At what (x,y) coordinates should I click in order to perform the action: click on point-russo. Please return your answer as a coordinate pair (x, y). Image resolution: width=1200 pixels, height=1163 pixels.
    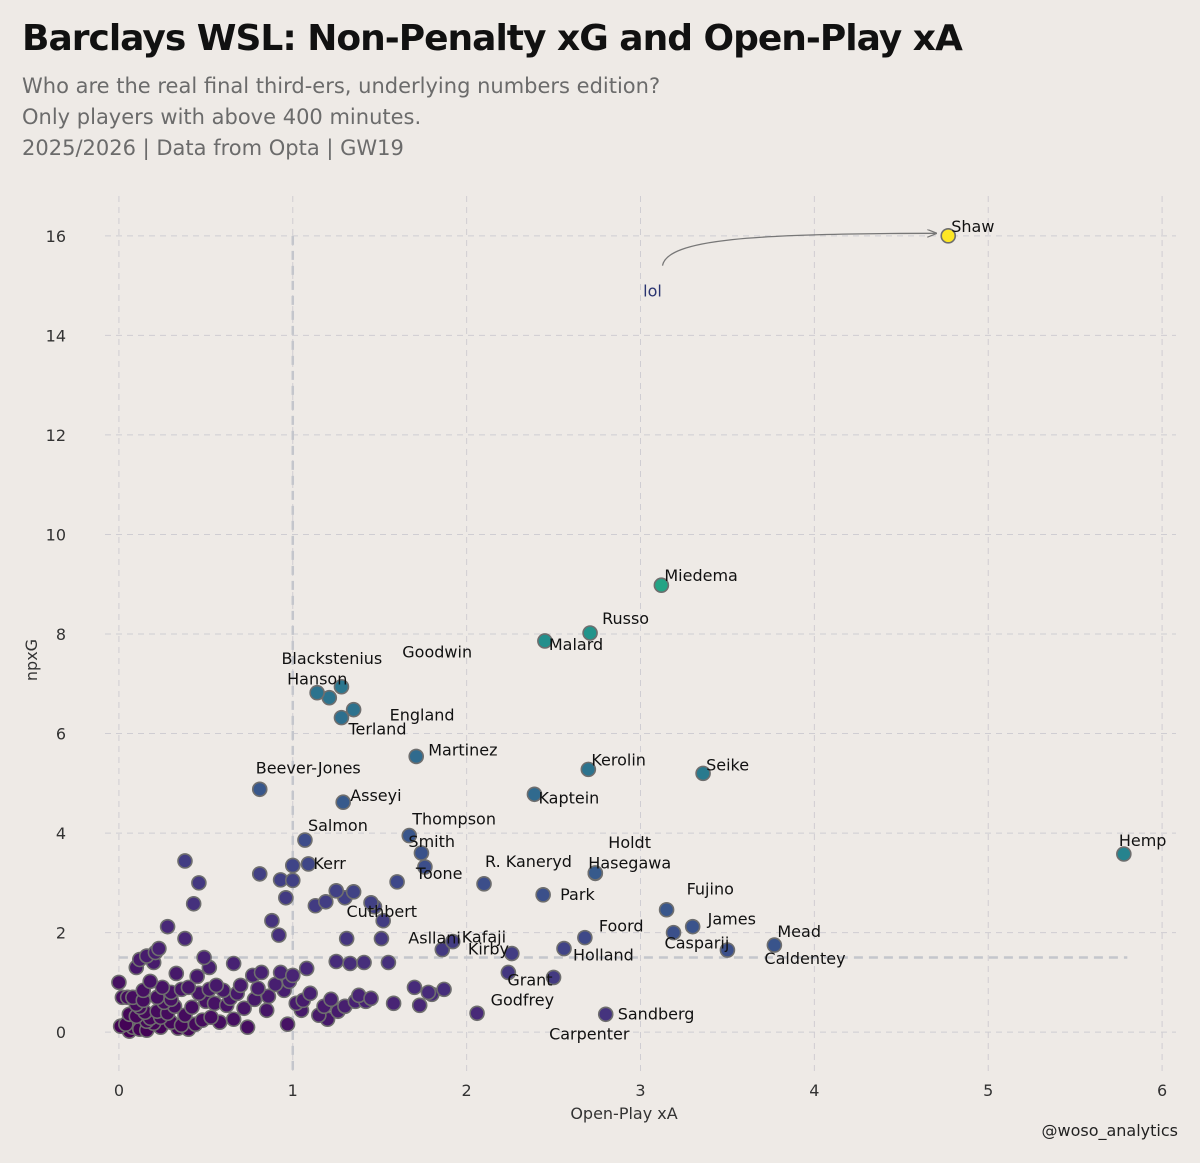
    Looking at the image, I should click on (590, 633).